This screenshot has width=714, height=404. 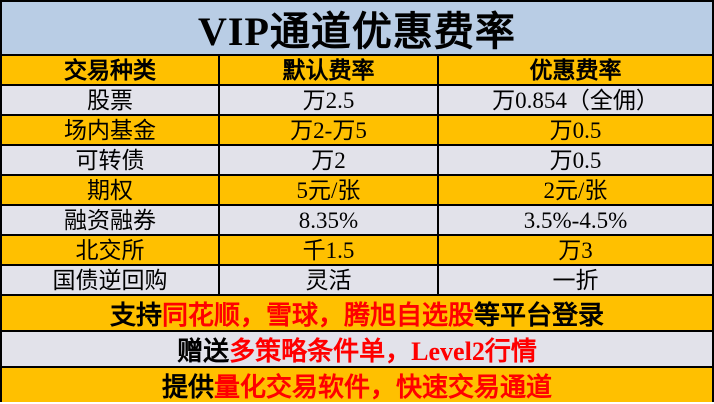 I want to click on table-row: 期权 5元/张 2元/张, so click(x=357, y=189).